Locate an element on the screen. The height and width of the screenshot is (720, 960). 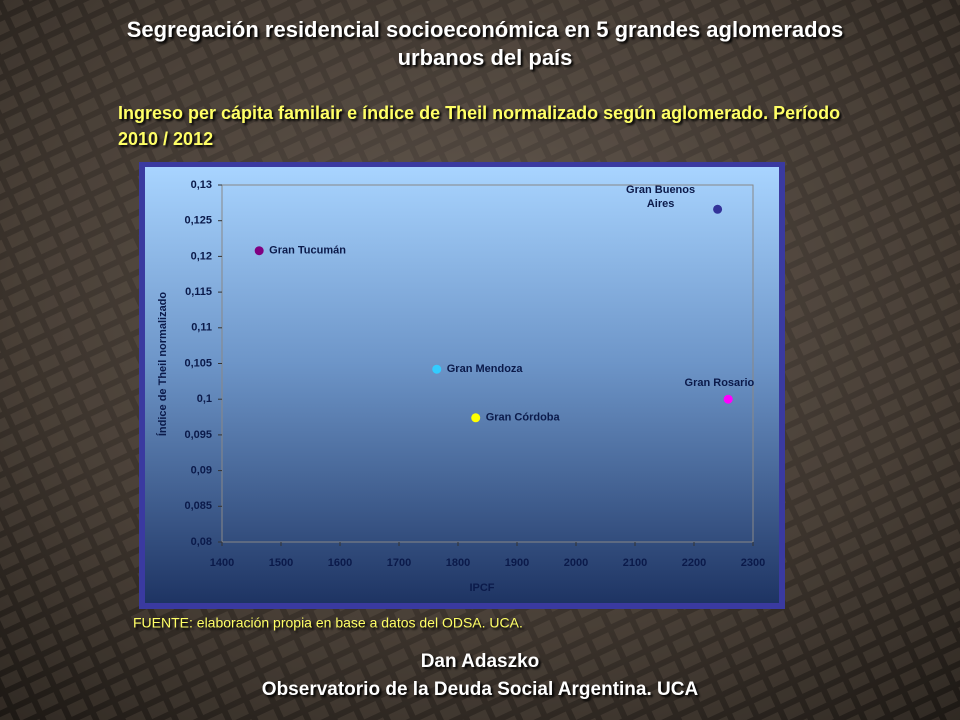
x-tick-label: 2300 is located at coordinates (753, 563).